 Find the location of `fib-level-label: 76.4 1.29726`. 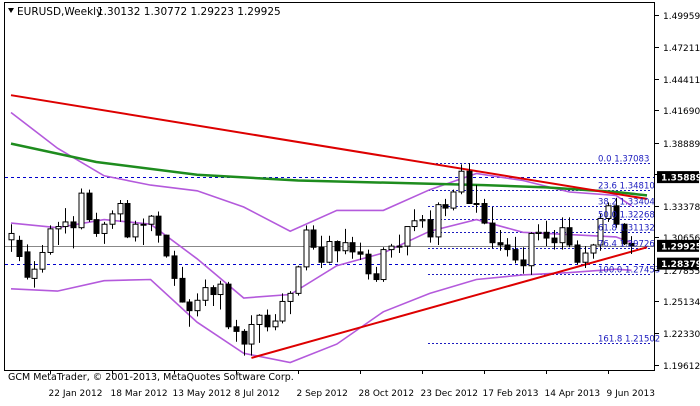

fib-level-label: 76.4 1.29726 is located at coordinates (626, 245).